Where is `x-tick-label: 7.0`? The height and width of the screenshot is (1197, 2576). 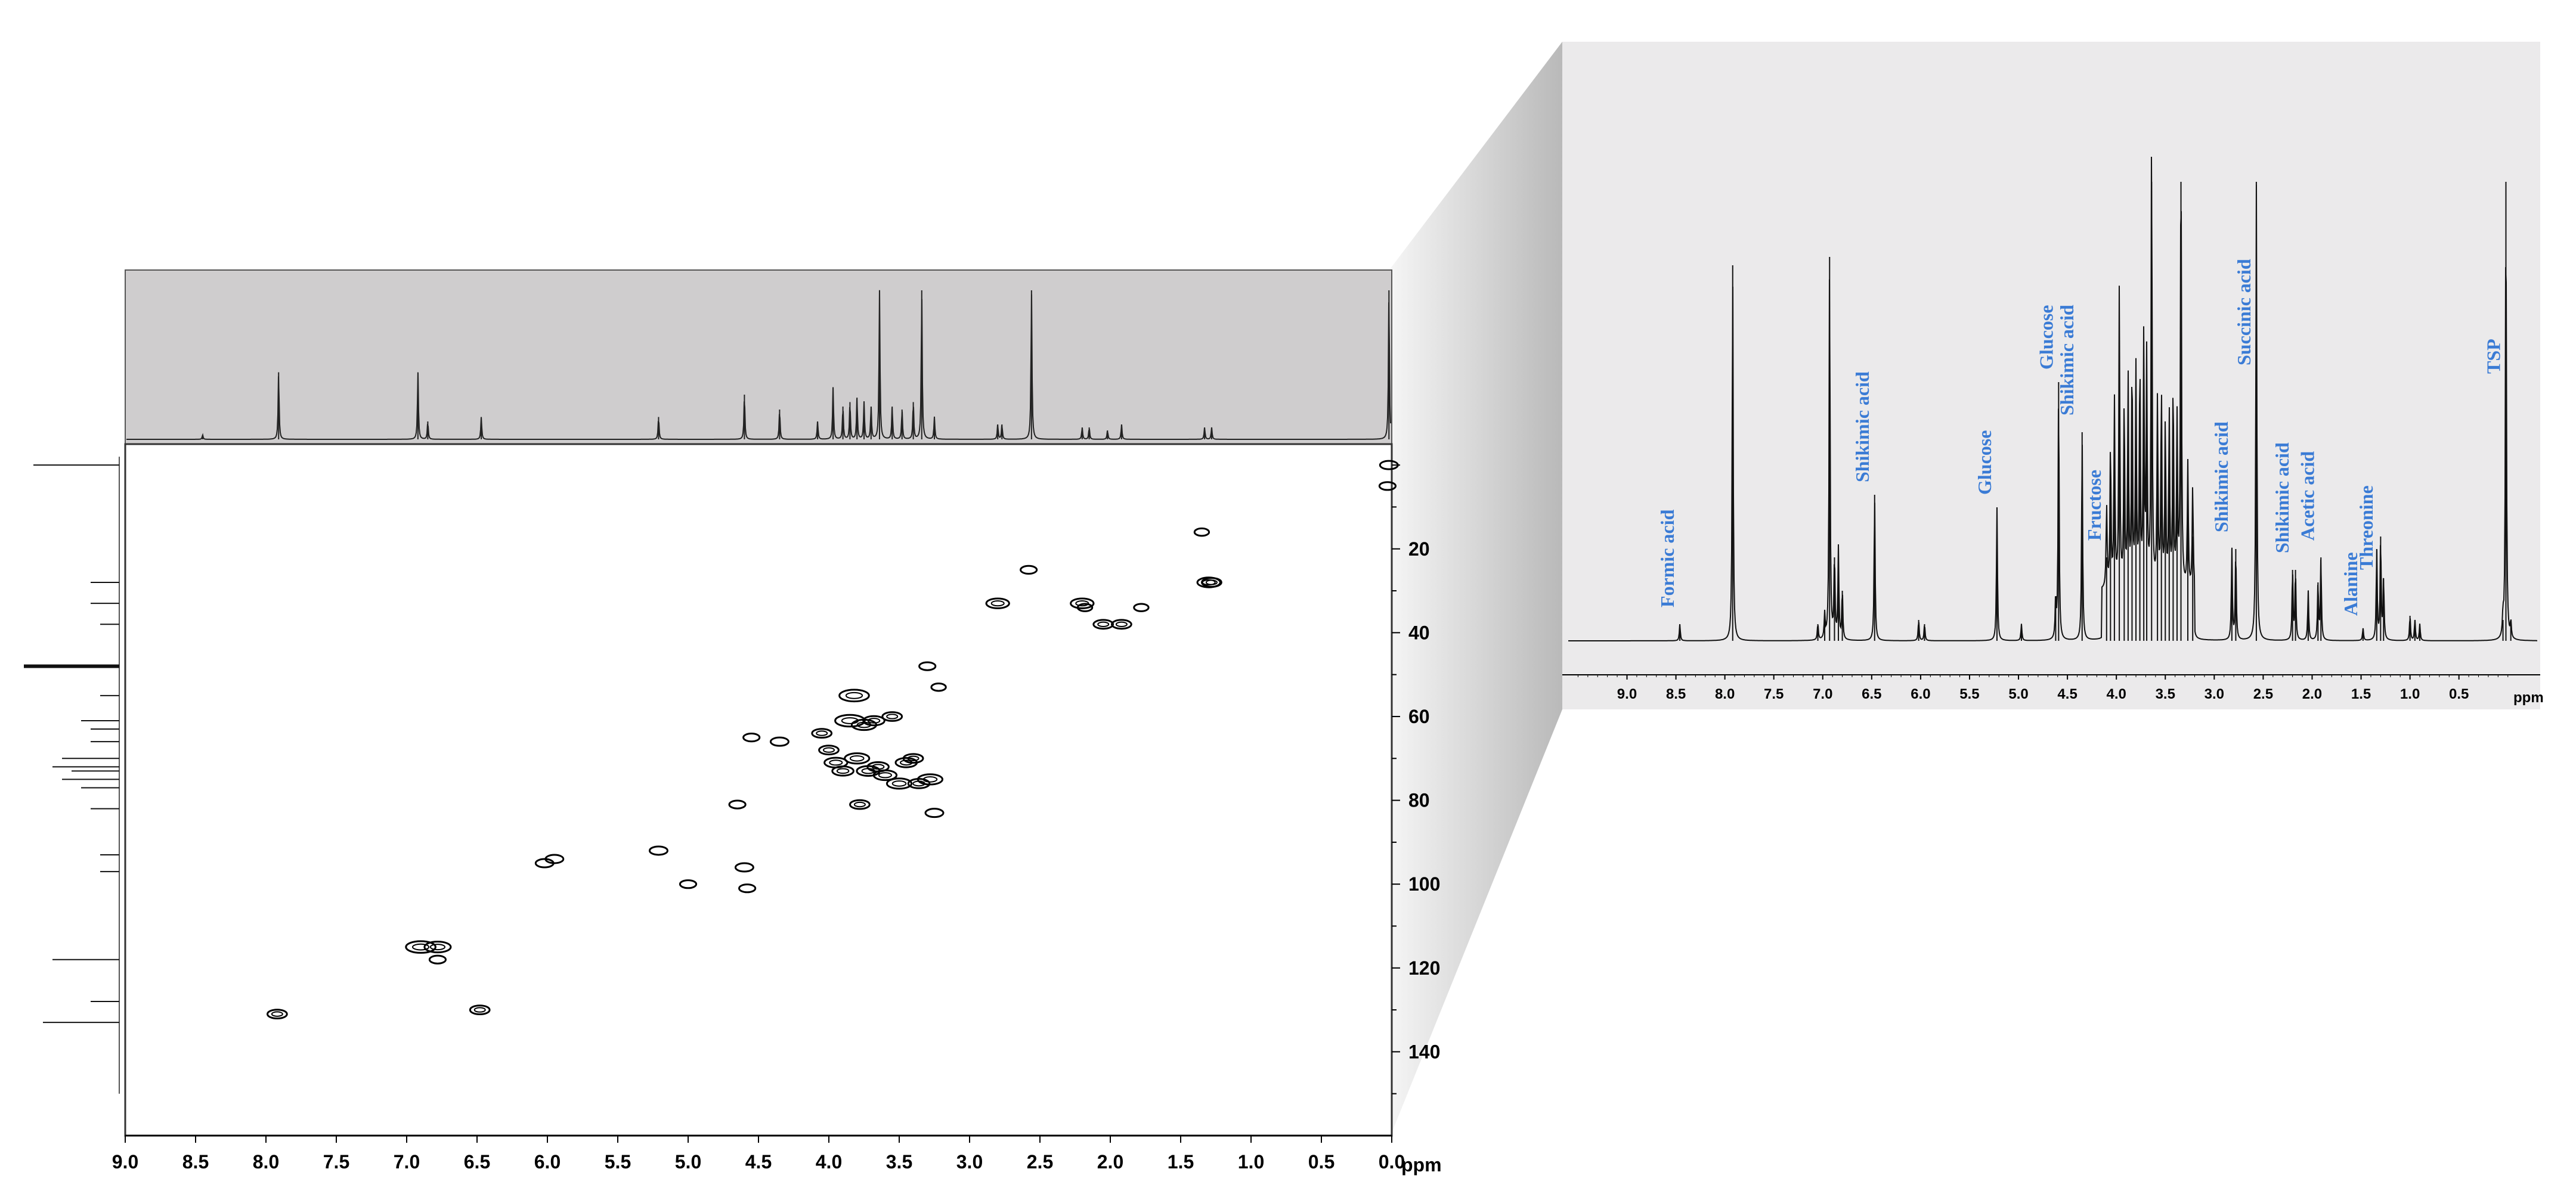 x-tick-label: 7.0 is located at coordinates (407, 1162).